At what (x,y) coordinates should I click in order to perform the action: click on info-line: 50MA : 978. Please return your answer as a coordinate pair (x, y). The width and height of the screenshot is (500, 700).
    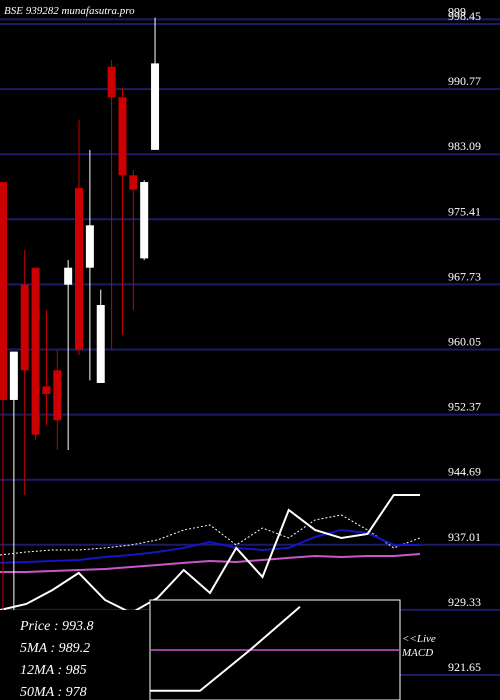
    Looking at the image, I should click on (53, 692).